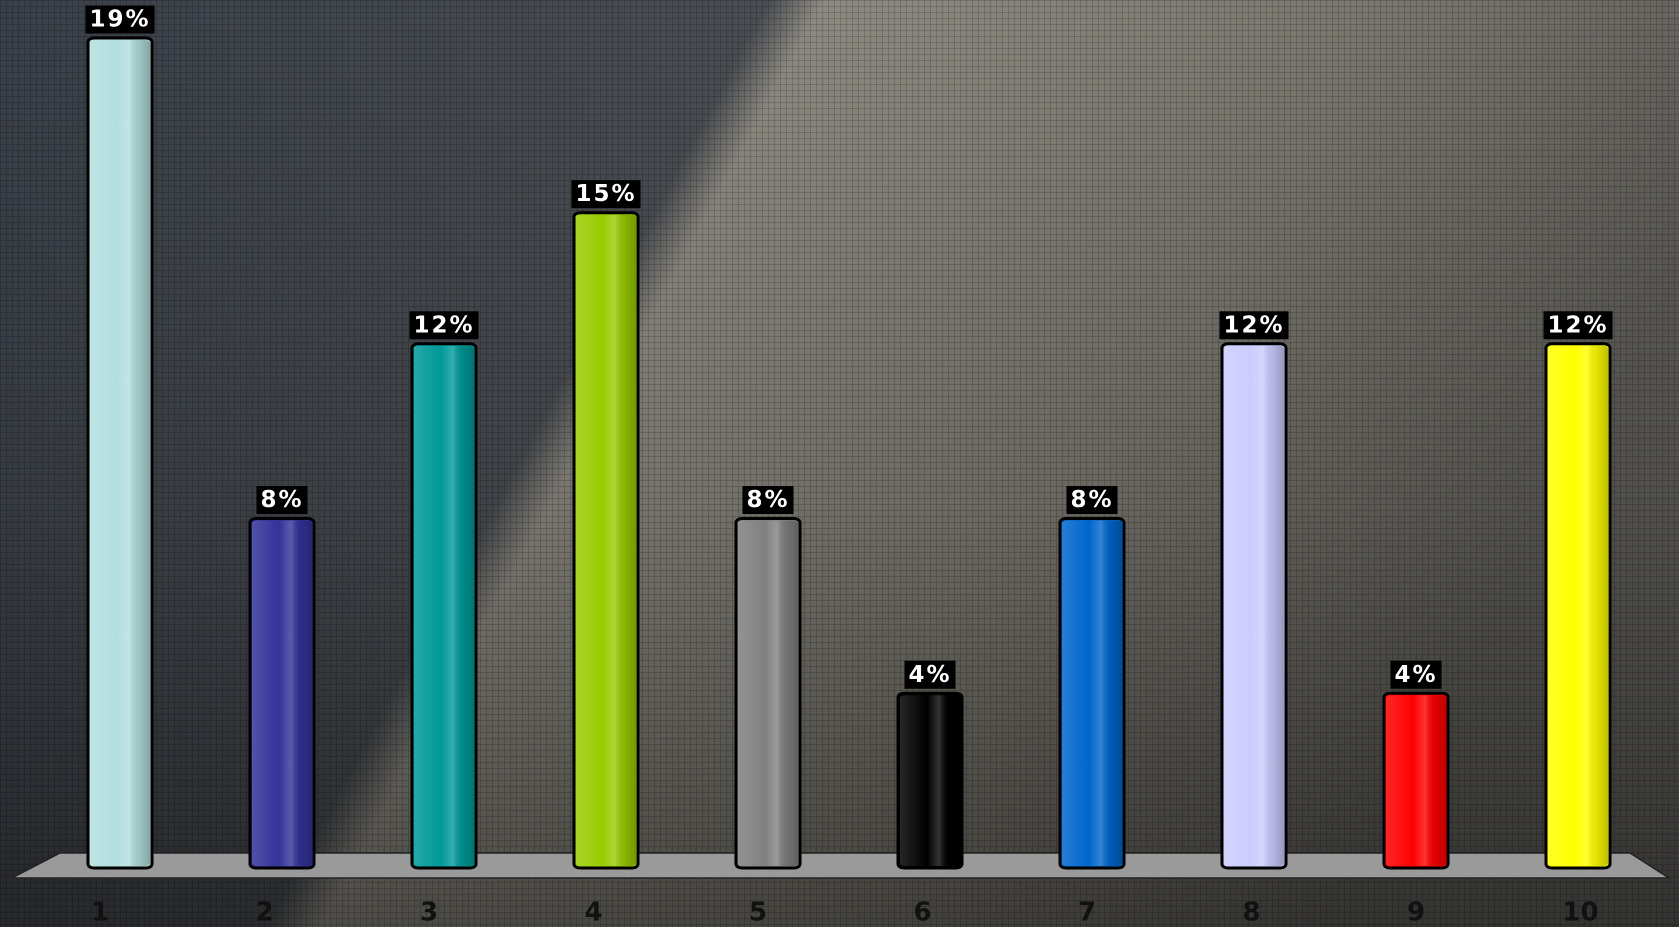  Describe the element at coordinates (758, 912) in the screenshot. I see `x-tick-label: 5` at that location.